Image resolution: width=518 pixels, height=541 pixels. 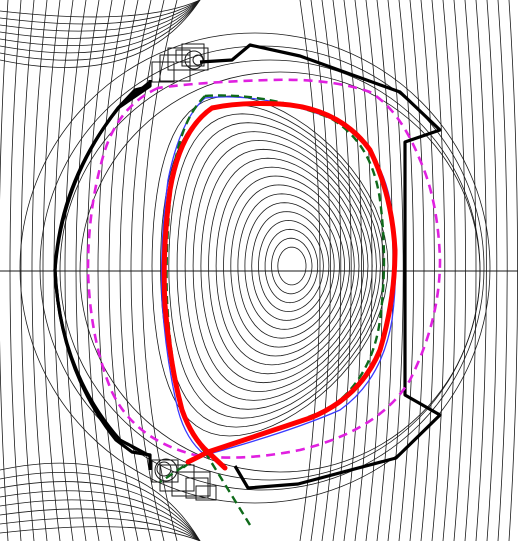 I want to click on vessel-wall-left-arc, so click(x=102, y=269).